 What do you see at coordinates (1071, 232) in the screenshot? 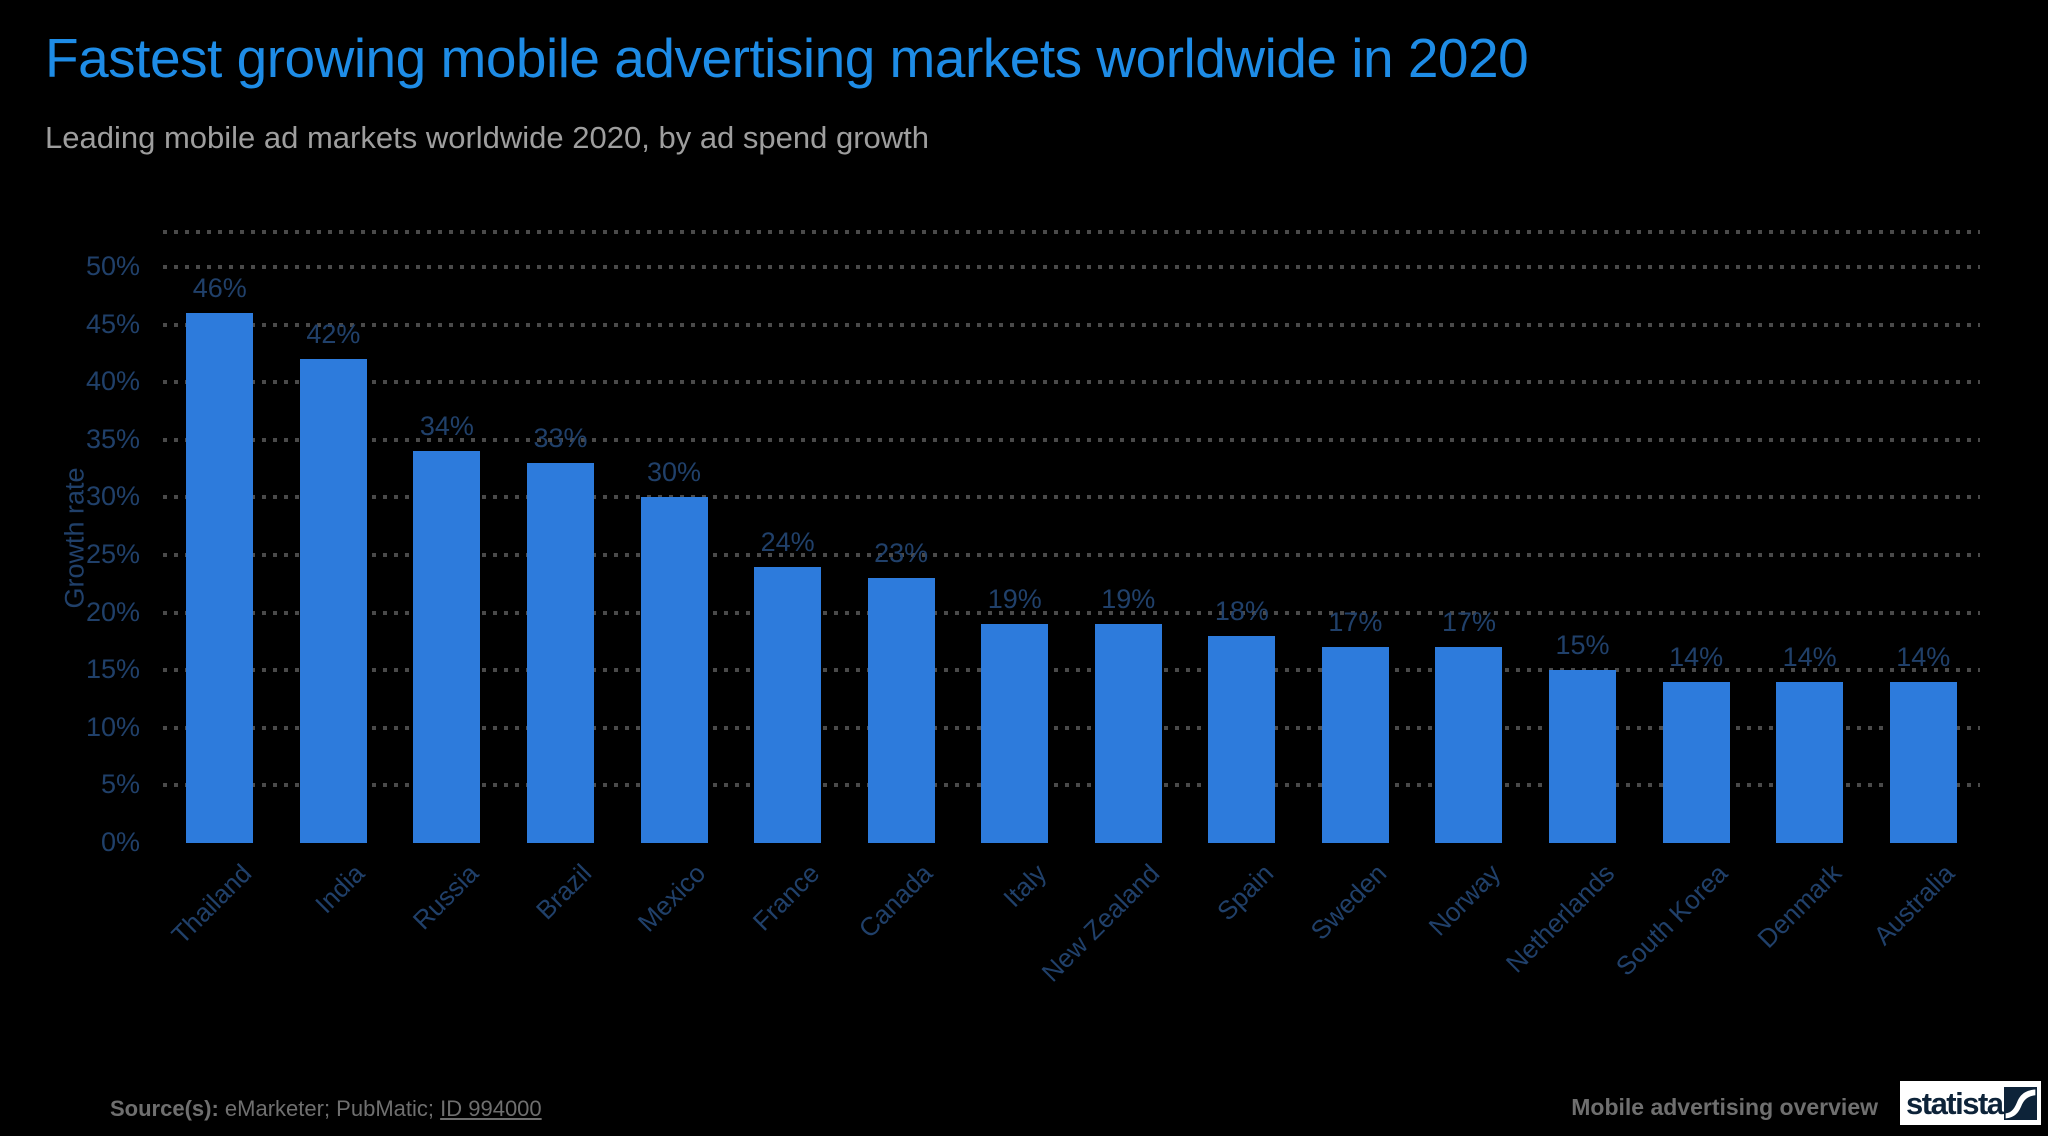
I see `gridline-top` at bounding box center [1071, 232].